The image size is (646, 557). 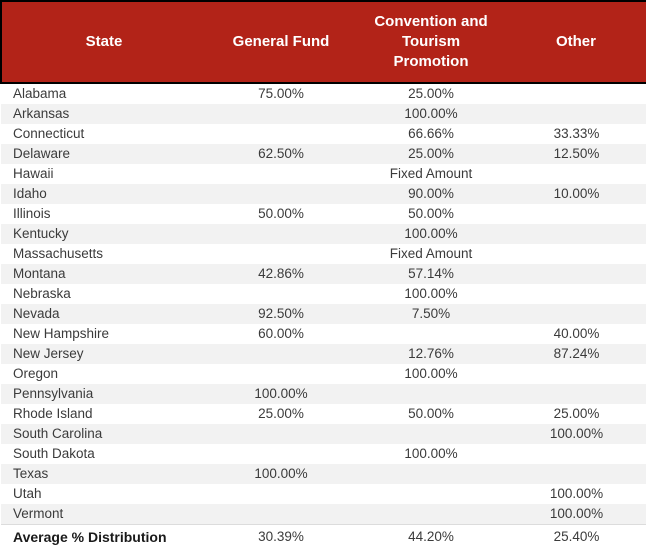 I want to click on table-row: Rhode Island 25.00% 50.00% 25.00%, so click(x=323, y=414).